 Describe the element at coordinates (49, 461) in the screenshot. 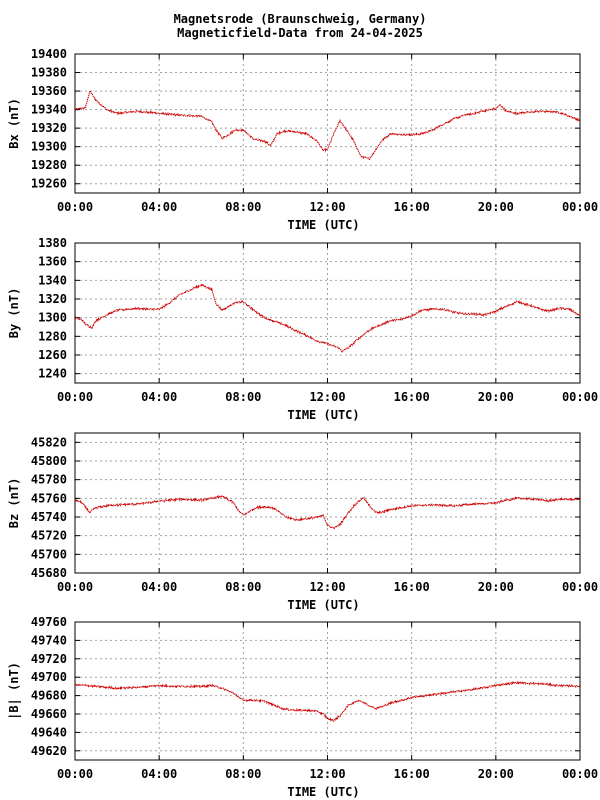

I see `panel-3-y-tick-label: 45800` at that location.